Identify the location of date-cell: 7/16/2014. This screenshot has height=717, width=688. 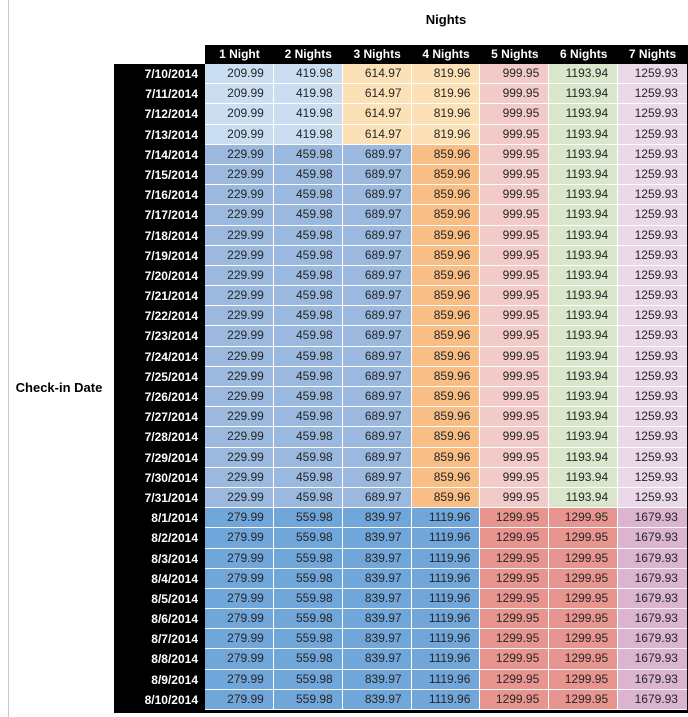
(159, 195).